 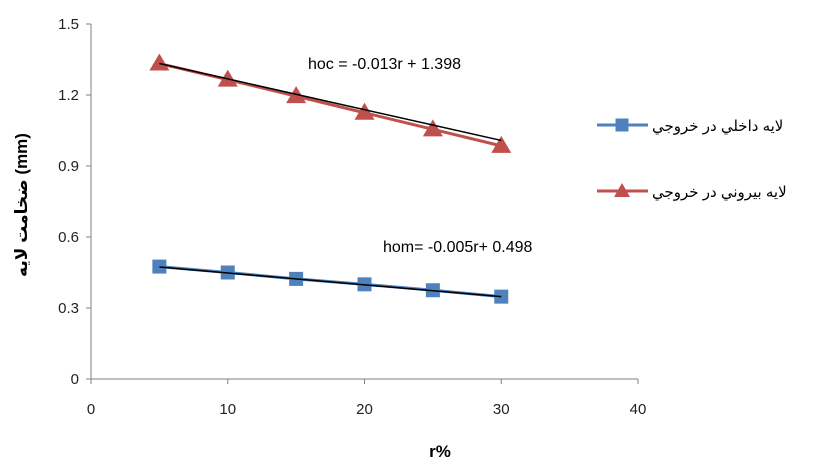 What do you see at coordinates (458, 247) in the screenshot?
I see `inner-trendline-equation: hom= -0.005r+ 0.498` at bounding box center [458, 247].